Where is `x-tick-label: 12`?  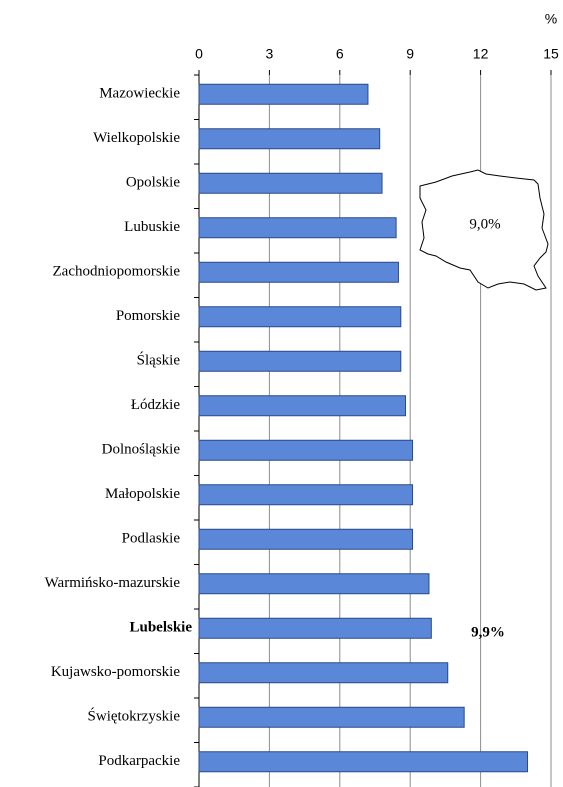
x-tick-label: 12 is located at coordinates (481, 54).